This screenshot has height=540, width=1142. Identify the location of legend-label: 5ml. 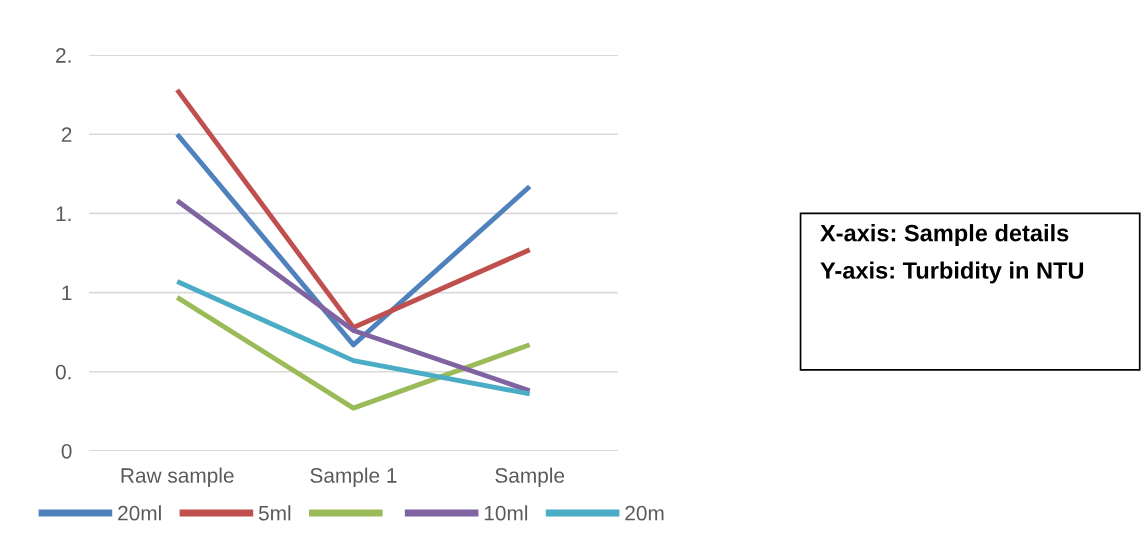
(274, 513).